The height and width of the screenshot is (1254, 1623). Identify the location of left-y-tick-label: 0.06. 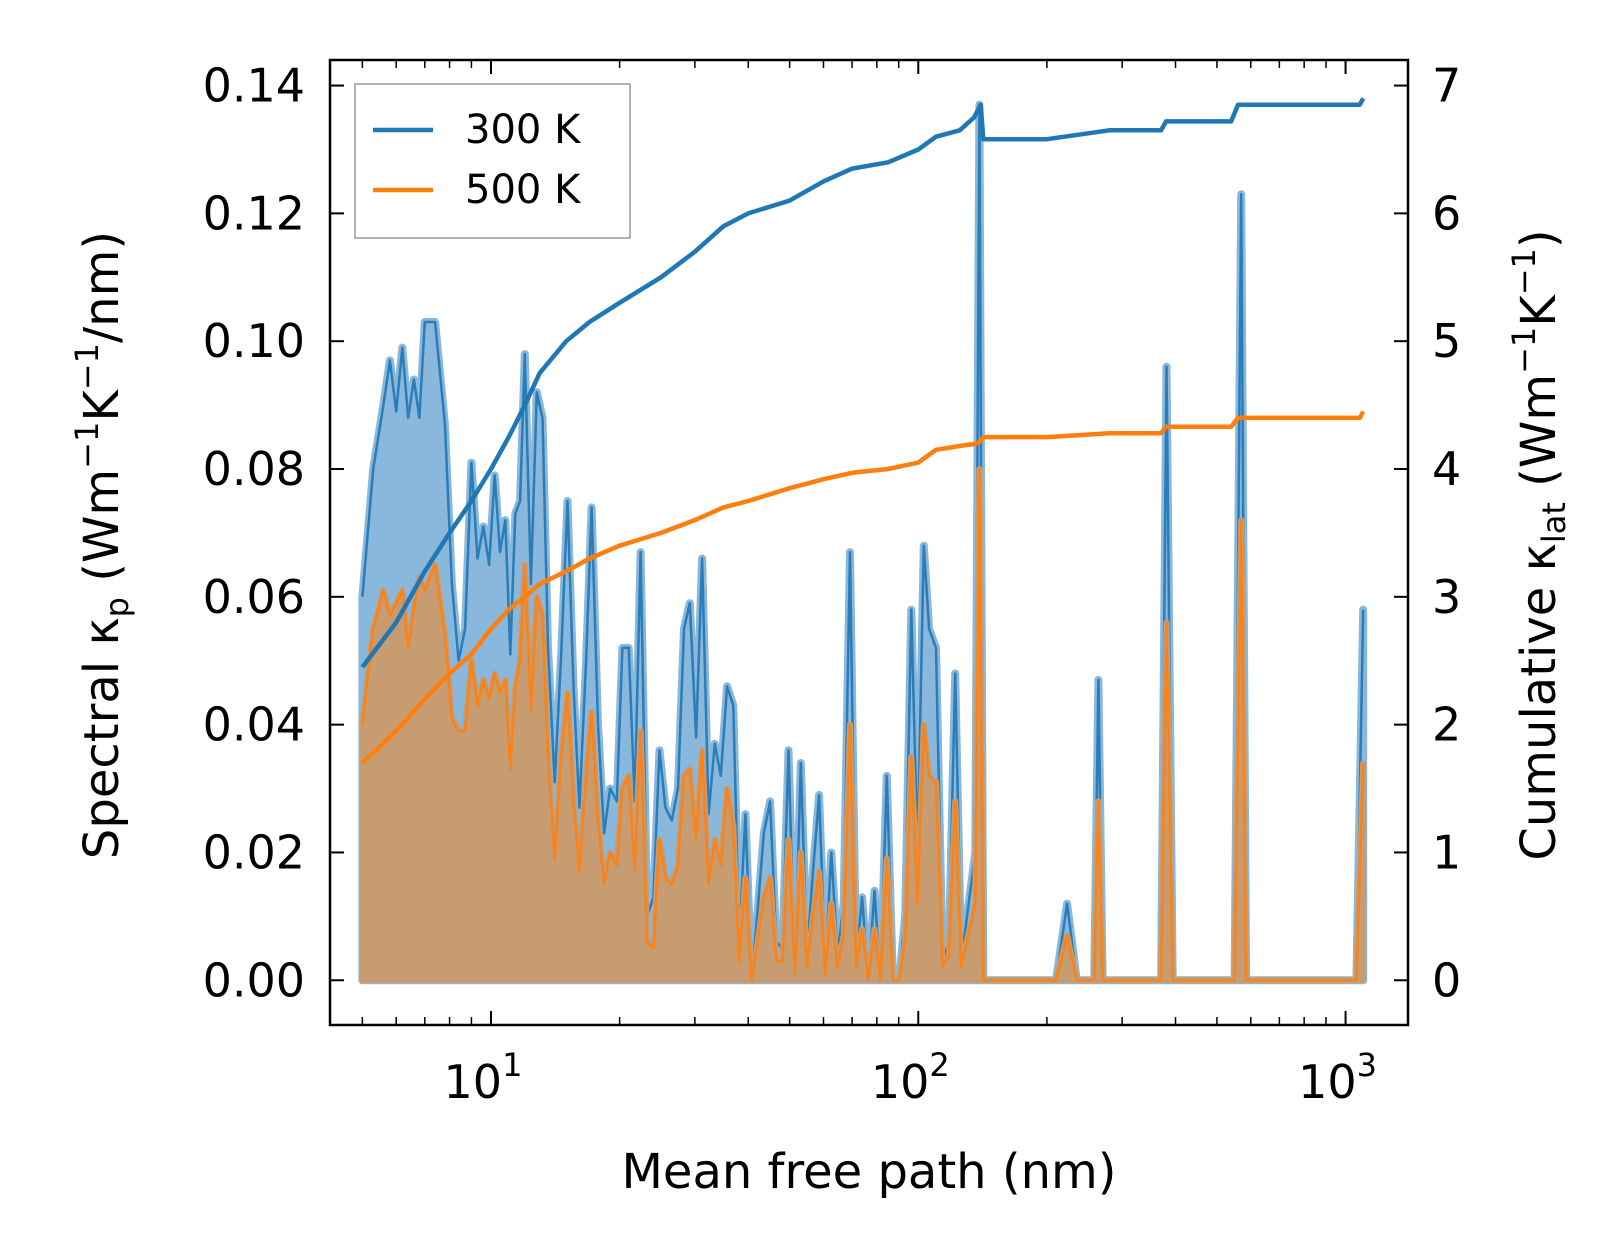
(254, 597).